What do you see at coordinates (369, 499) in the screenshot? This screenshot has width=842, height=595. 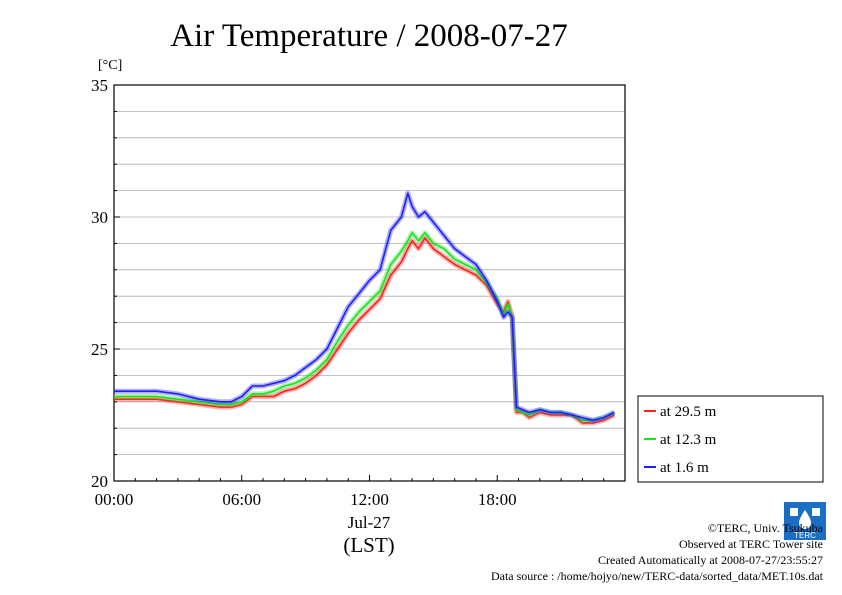 I see `x-tick-label: 12:00` at bounding box center [369, 499].